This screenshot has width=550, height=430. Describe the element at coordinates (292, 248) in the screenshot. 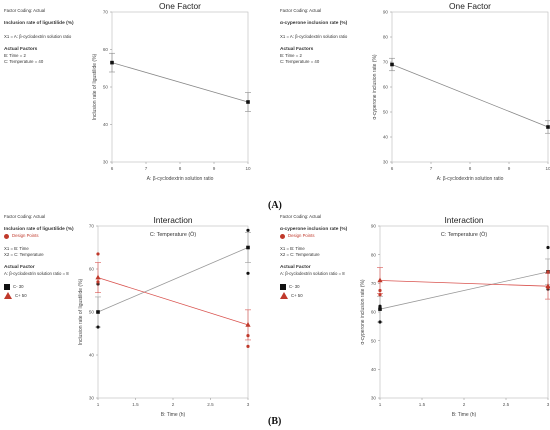

I see `x1-def: X1 = B: Time` at that location.